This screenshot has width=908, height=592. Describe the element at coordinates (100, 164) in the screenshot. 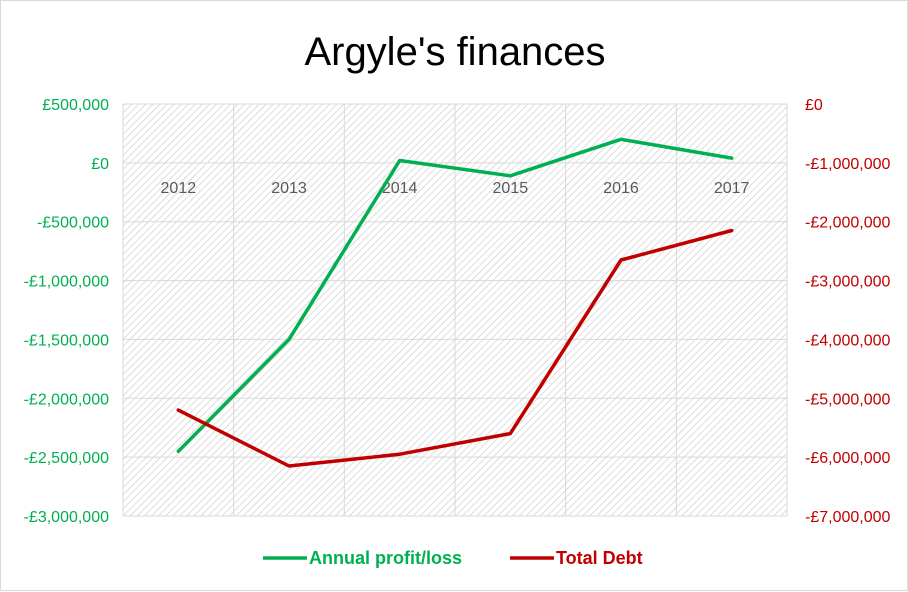

I see `left-y-tick-label: £0` at that location.